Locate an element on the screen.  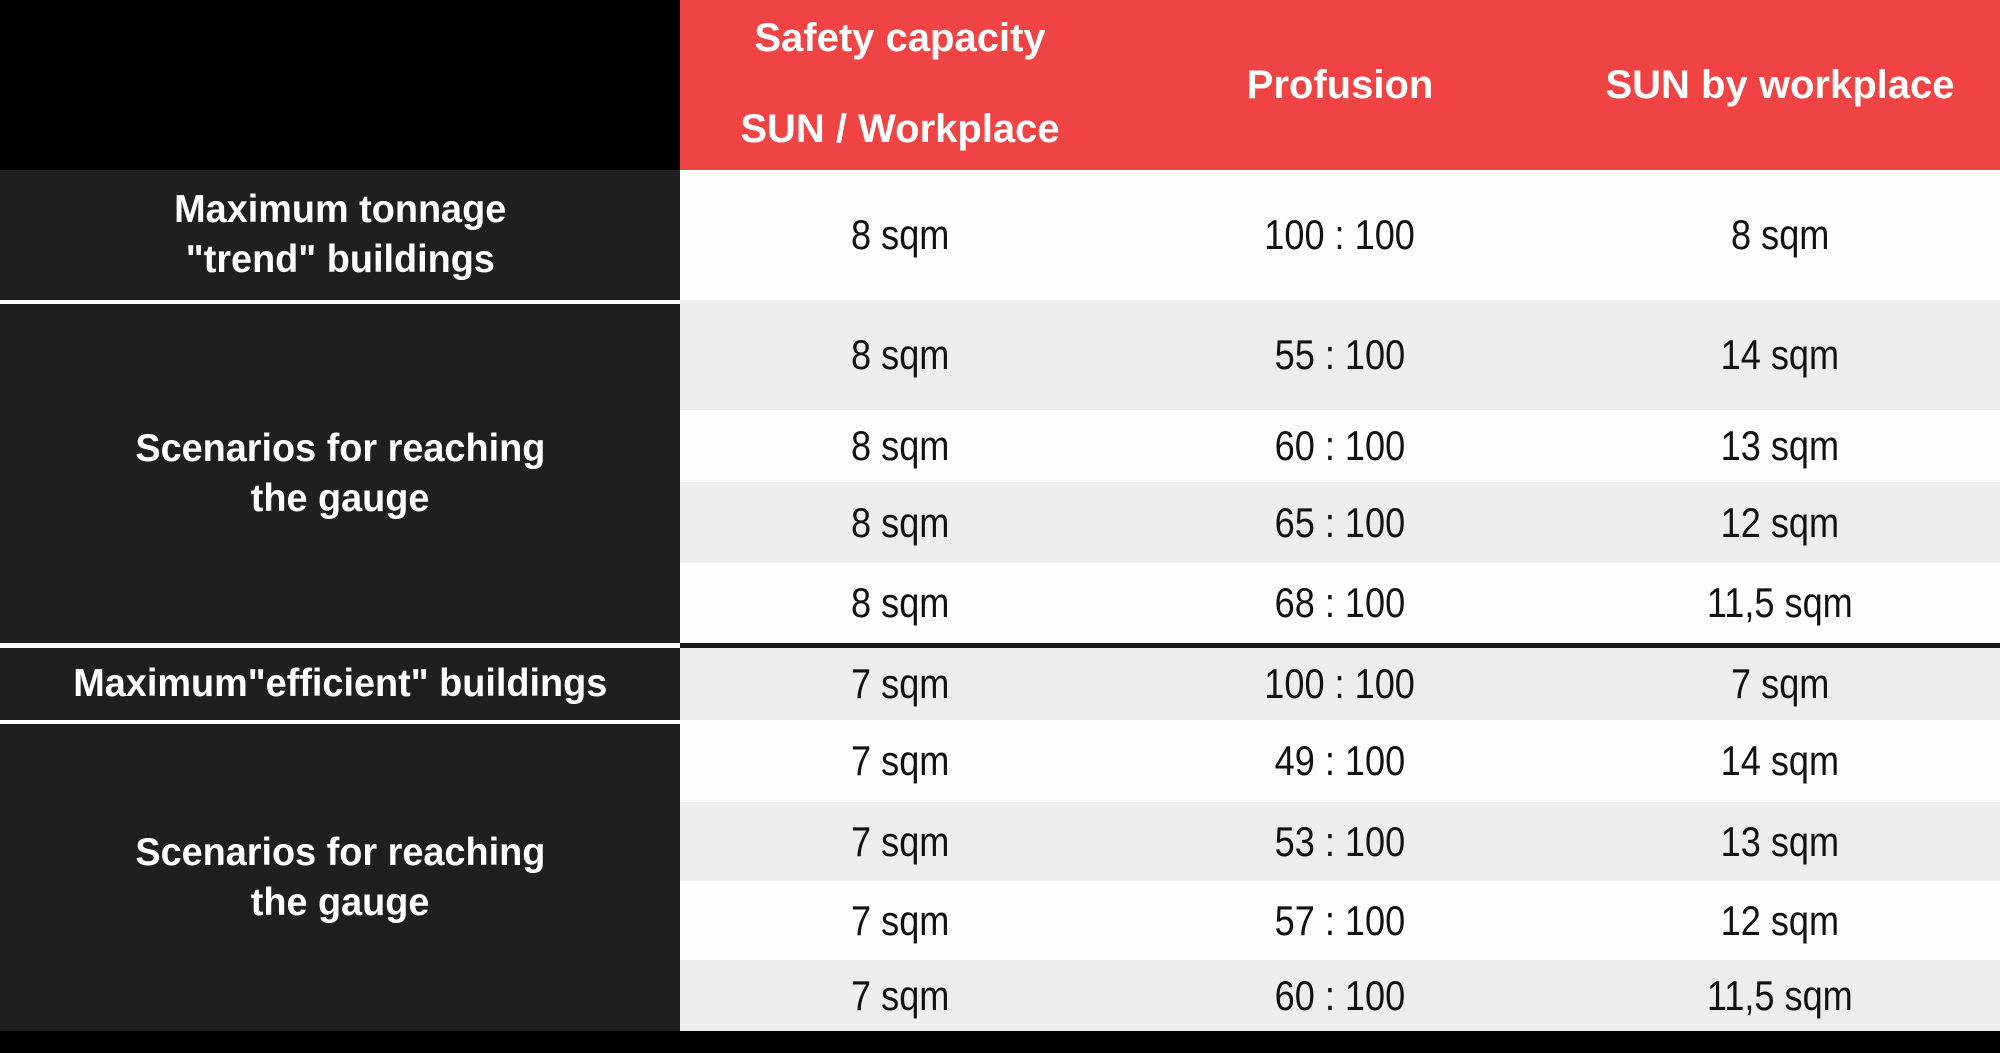
row-label-scenarios-efficient-line2: the gauge is located at coordinates (340, 902).